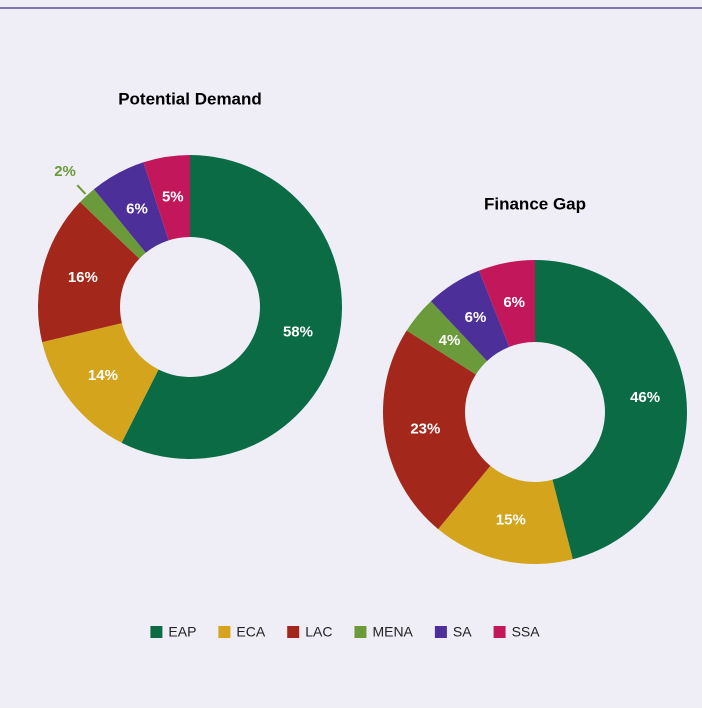 The height and width of the screenshot is (708, 702). Describe the element at coordinates (425, 428) in the screenshot. I see `value-label: 23%` at that location.